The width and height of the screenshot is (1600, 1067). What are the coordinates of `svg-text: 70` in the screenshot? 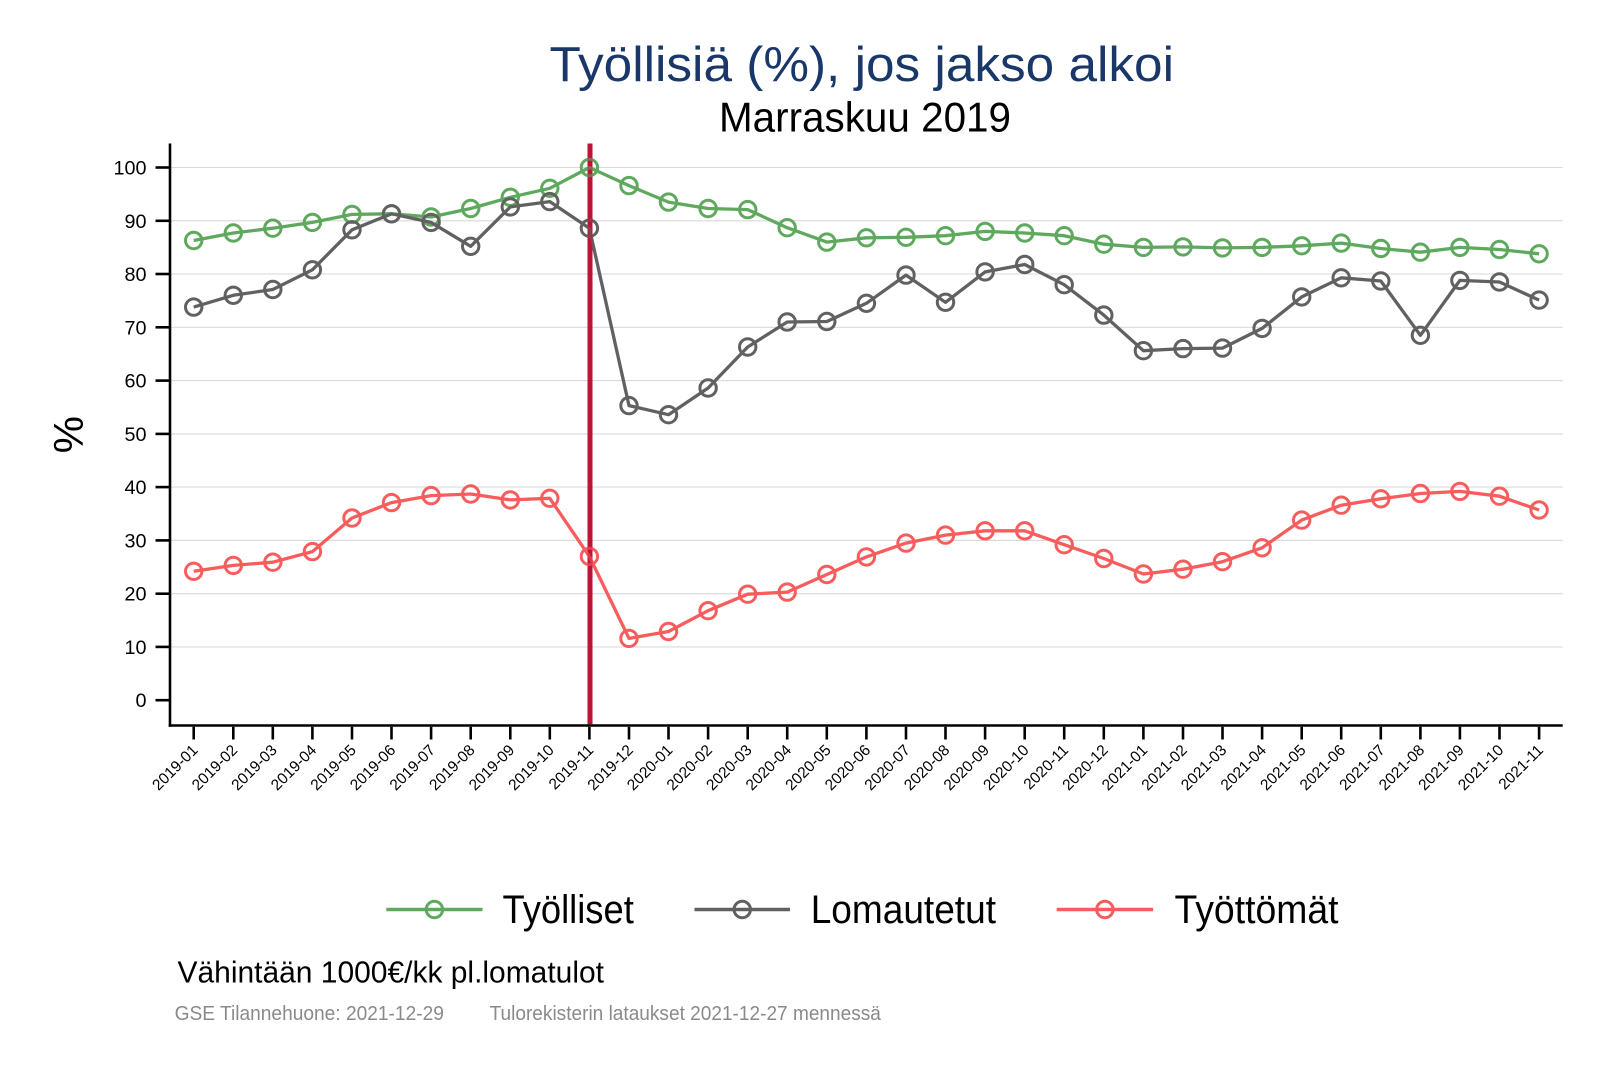 It's located at (136, 328).